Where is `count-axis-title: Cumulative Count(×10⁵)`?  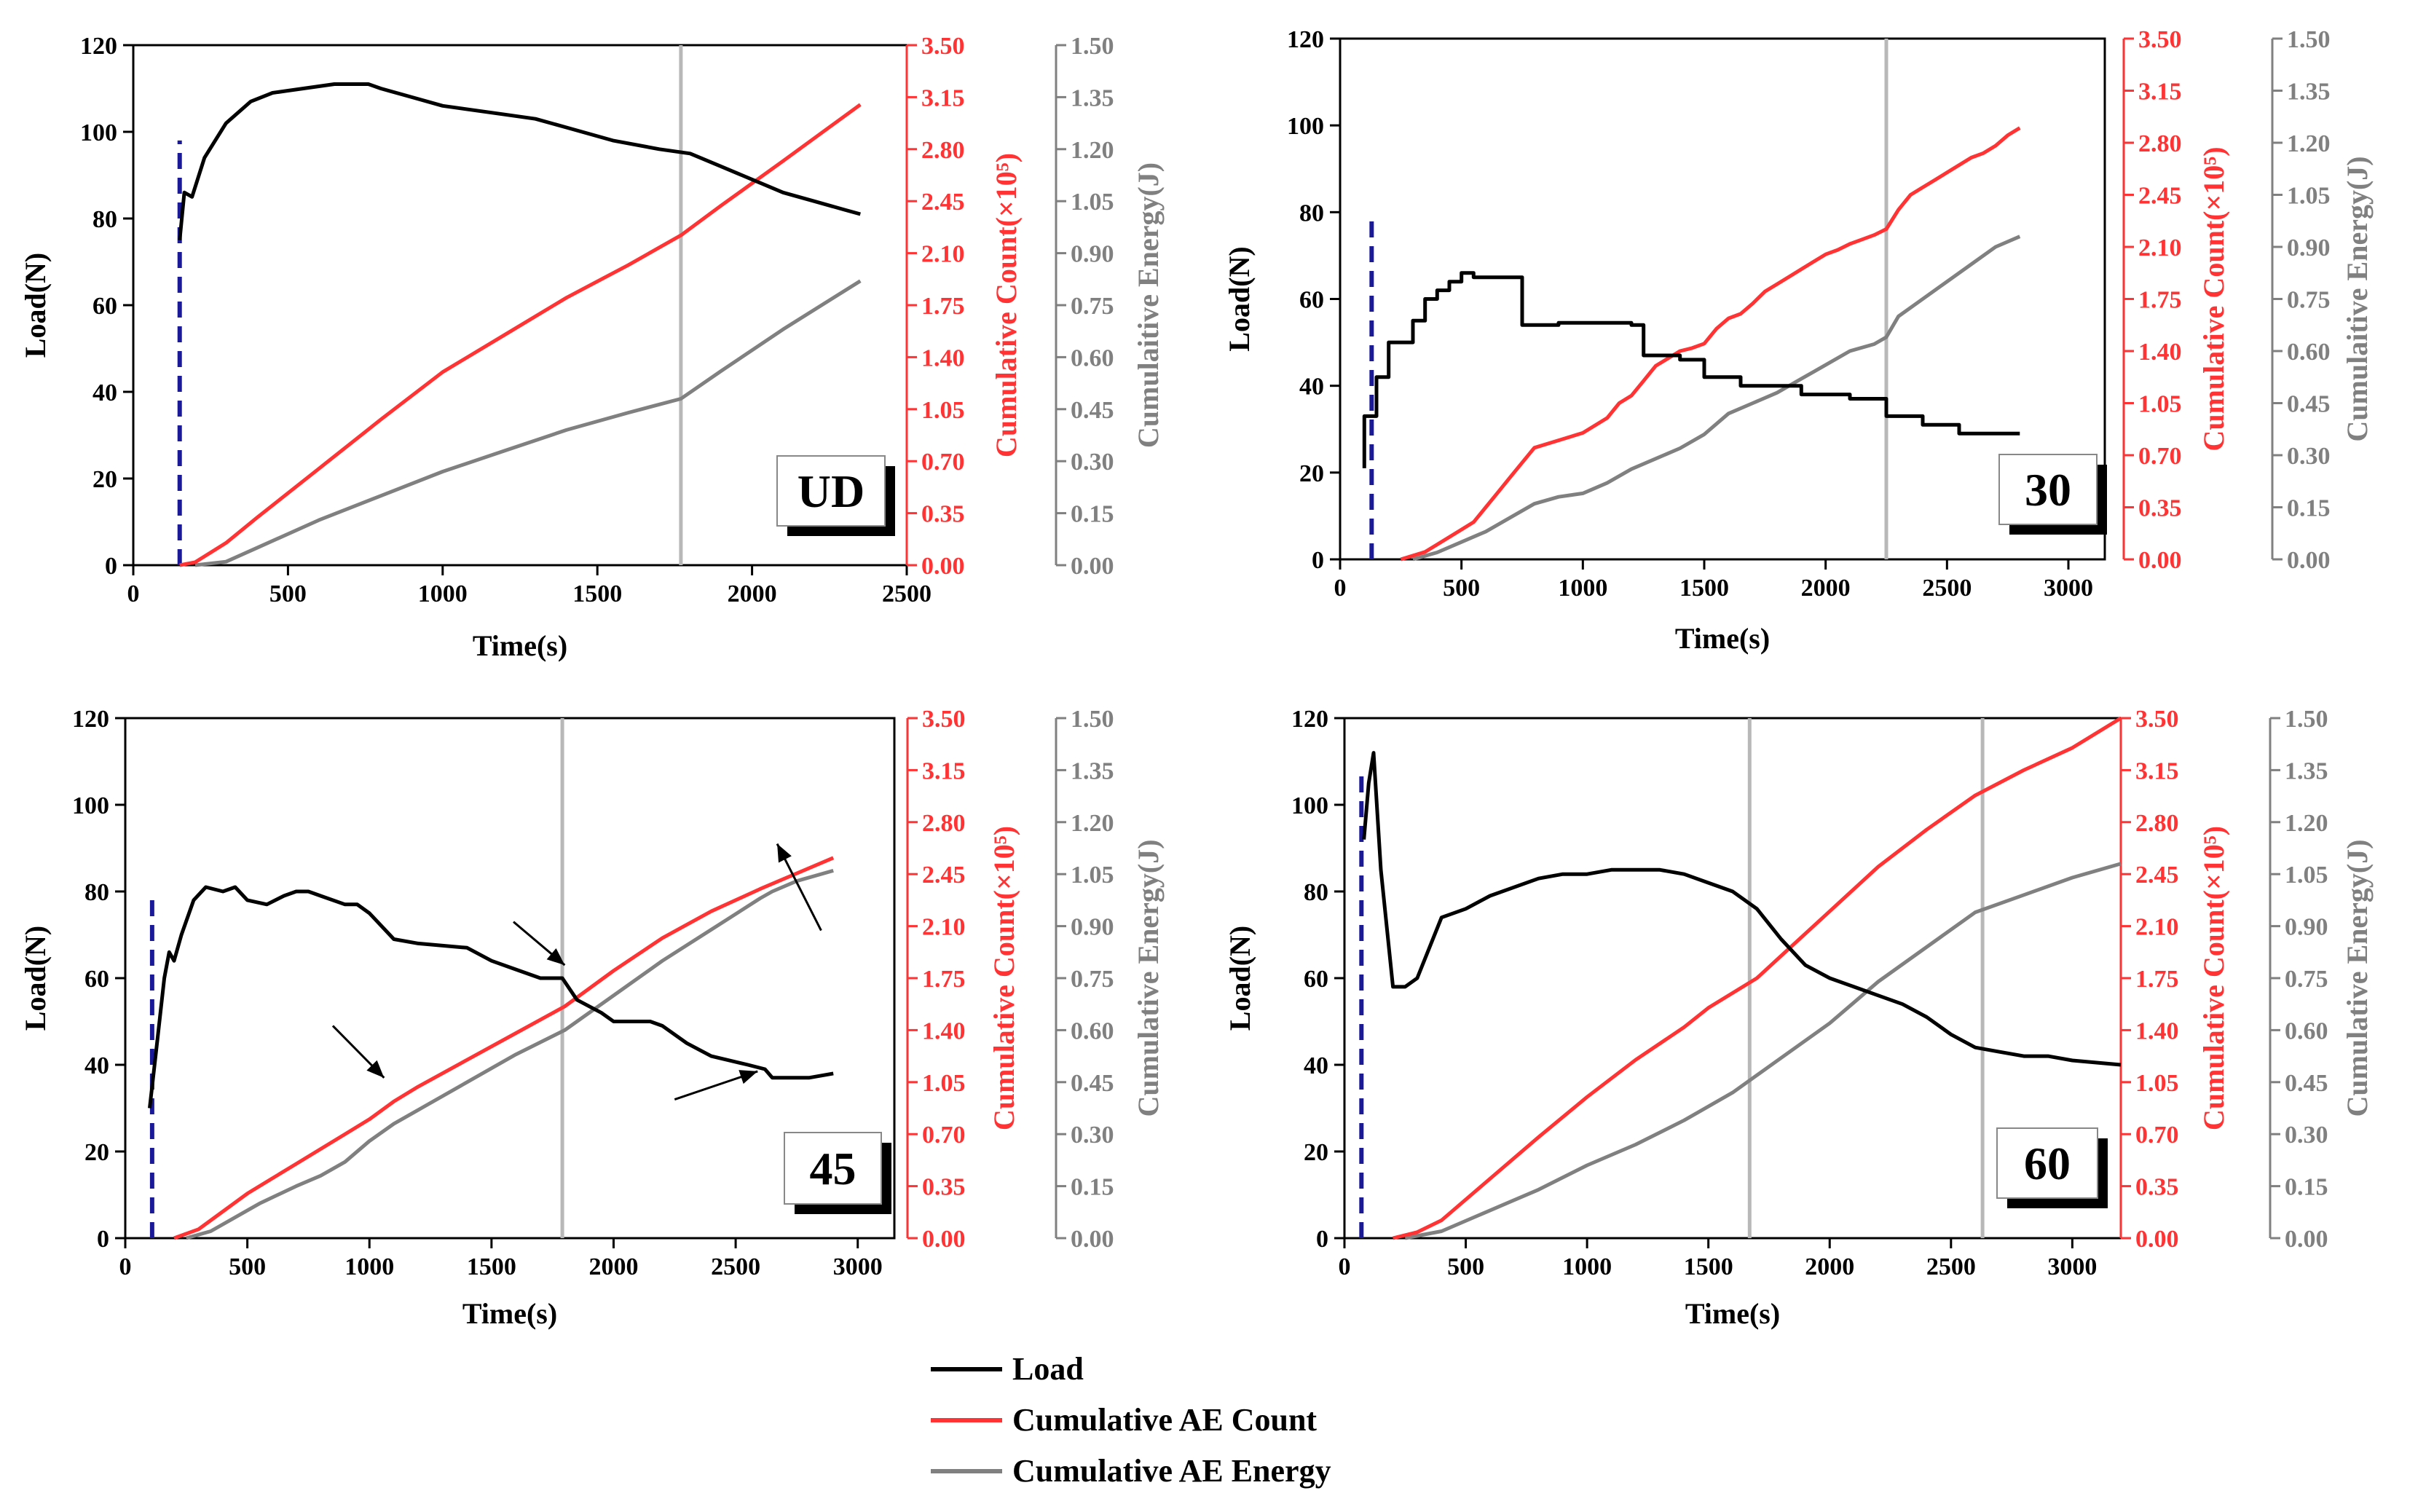
count-axis-title: Cumulative Count(×10⁵) is located at coordinates (1006, 305).